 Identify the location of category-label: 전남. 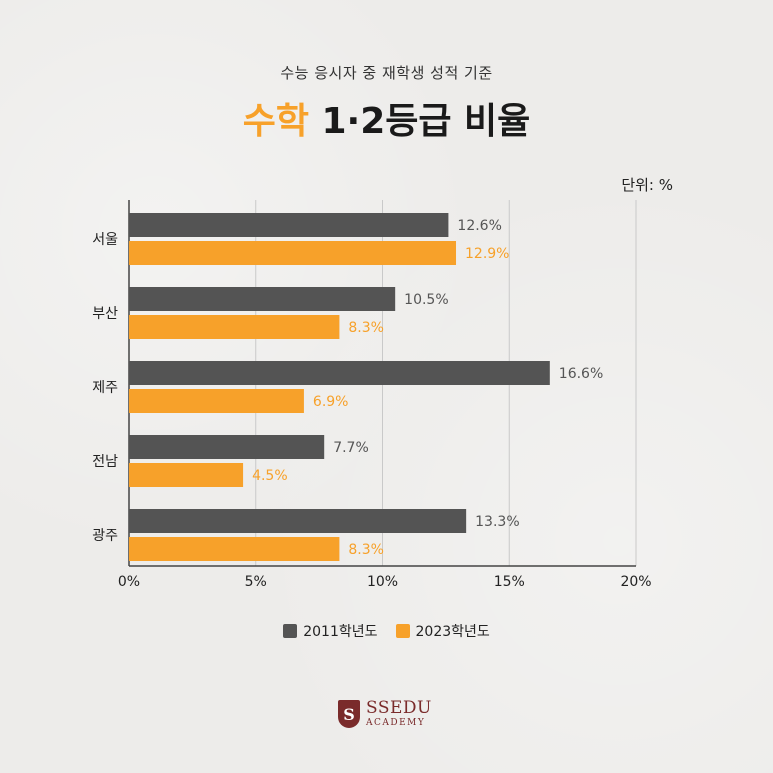
(105, 462).